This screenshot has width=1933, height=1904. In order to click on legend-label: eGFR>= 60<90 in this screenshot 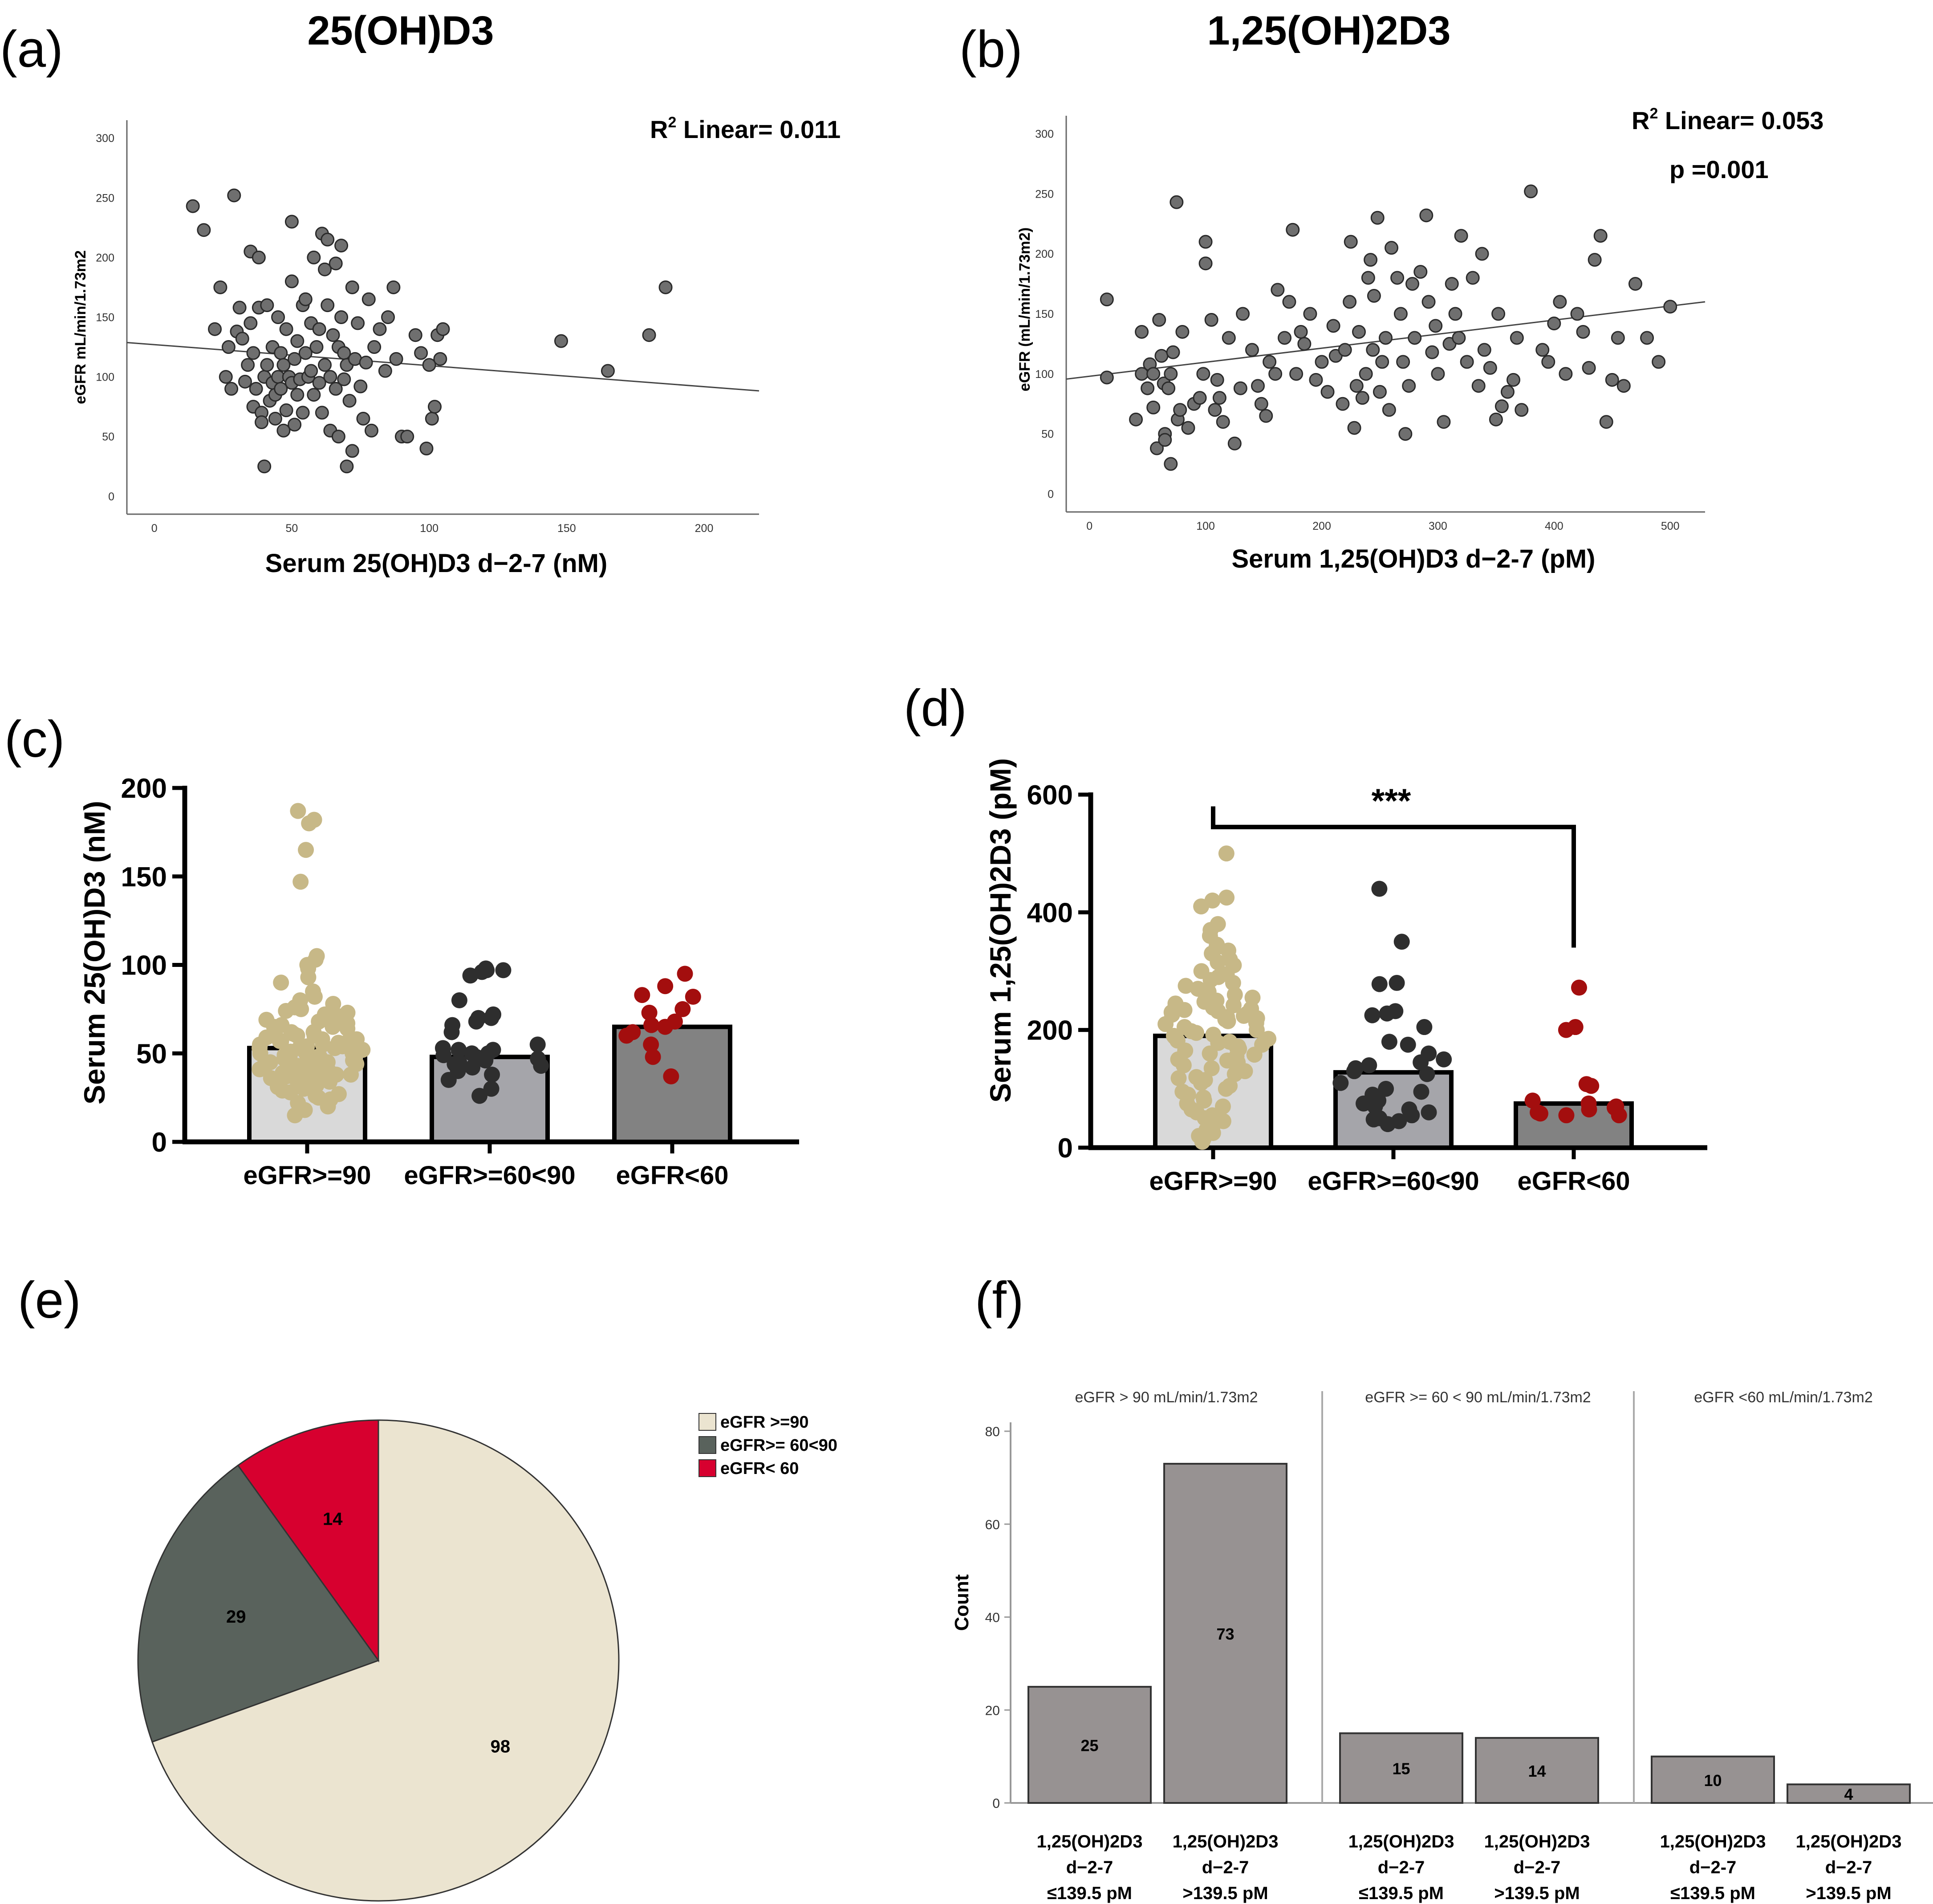, I will do `click(778, 1445)`.